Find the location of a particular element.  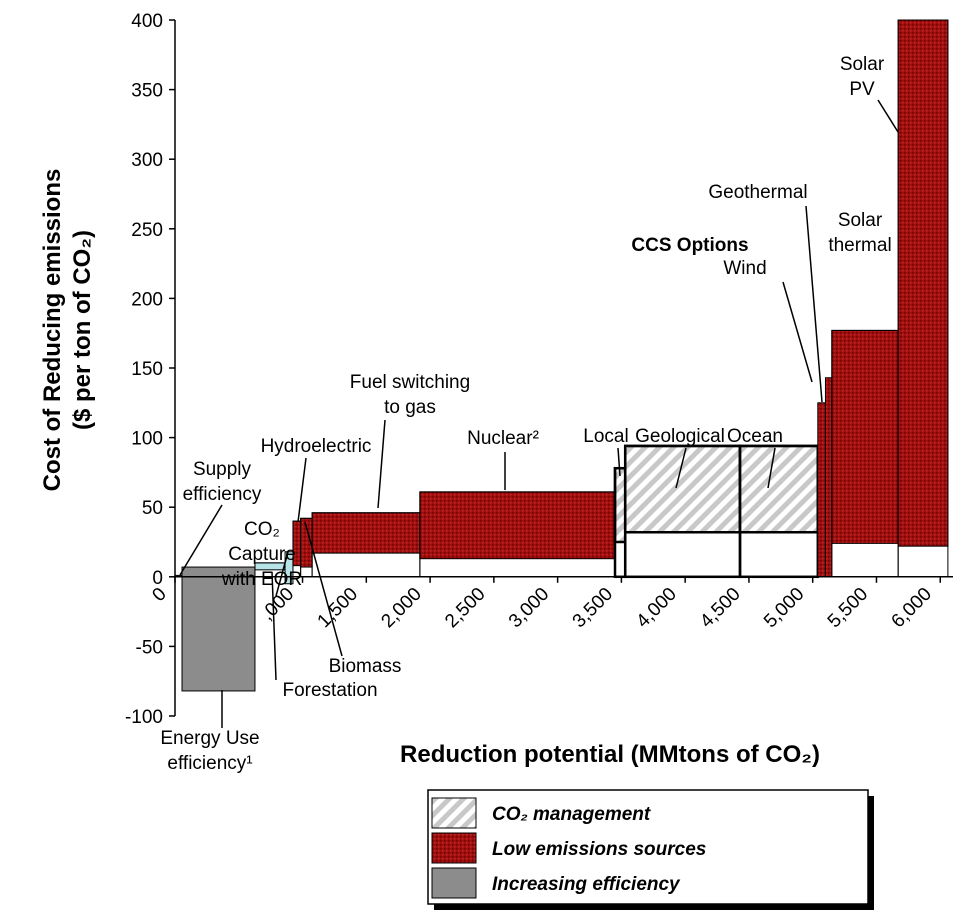

bar-label: efficiency is located at coordinates (222, 494).